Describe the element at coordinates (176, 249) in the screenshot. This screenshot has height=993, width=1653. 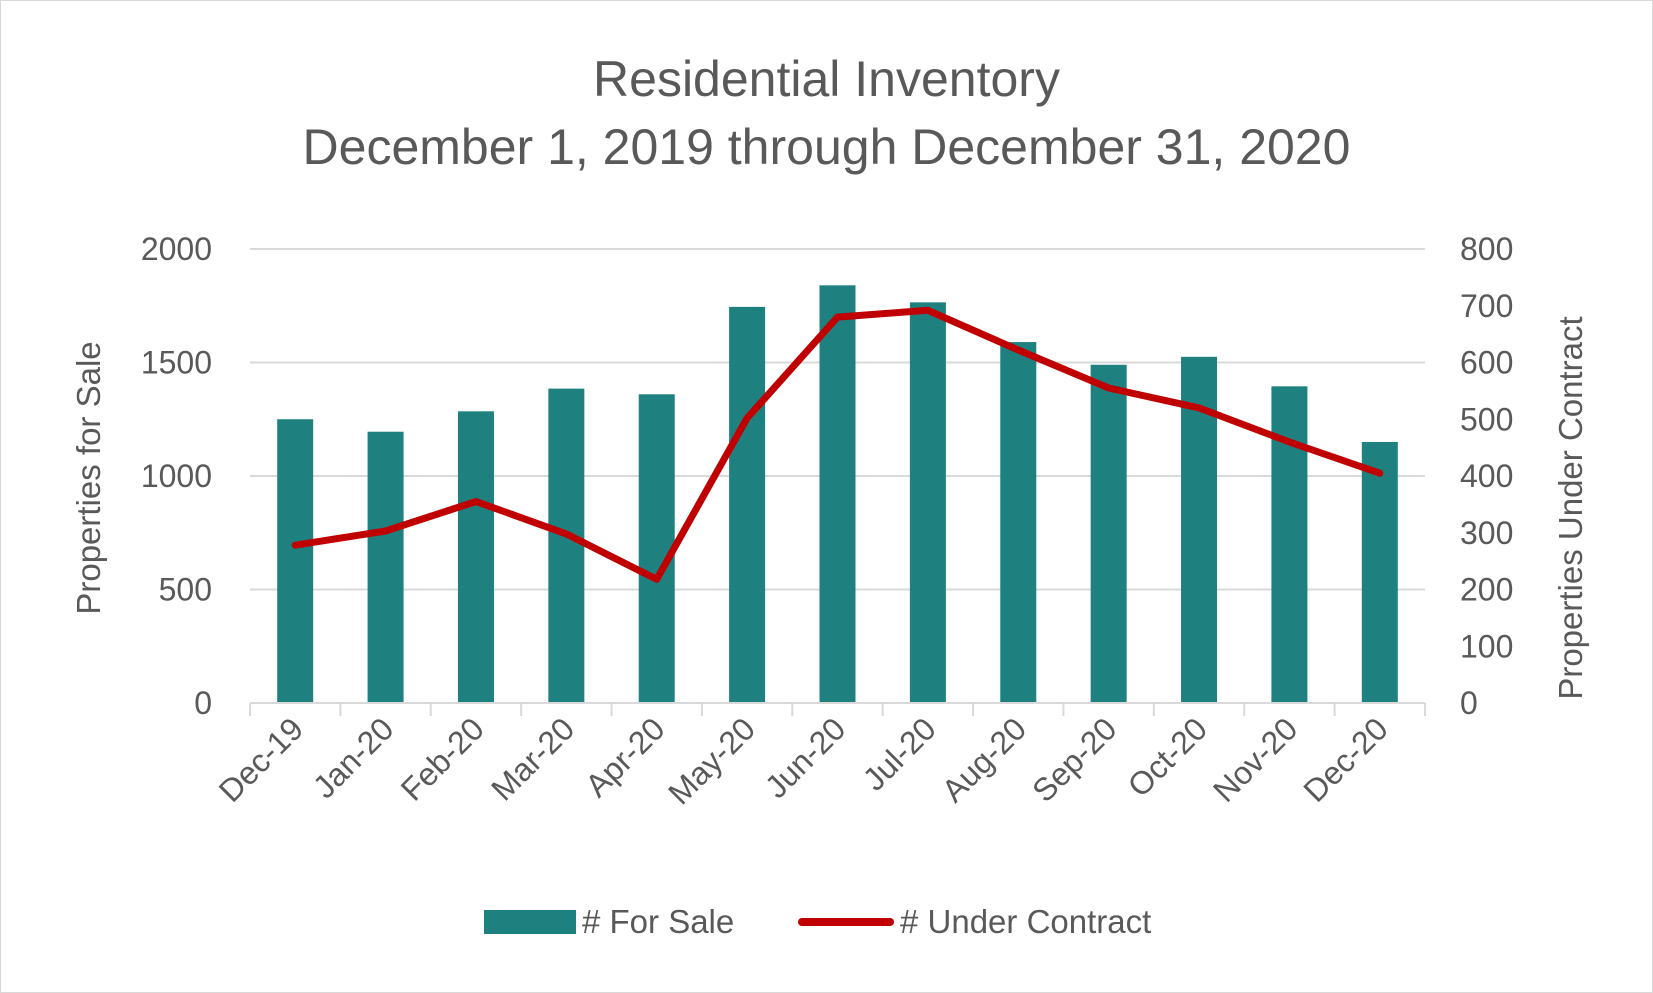
I see `y-tick-label: 2000` at that location.